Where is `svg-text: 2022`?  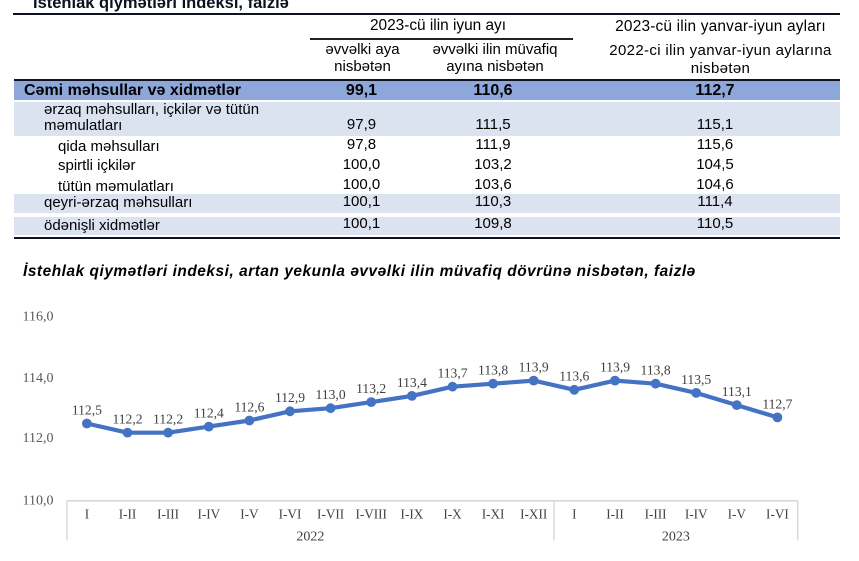
svg-text: 2022 is located at coordinates (310, 536).